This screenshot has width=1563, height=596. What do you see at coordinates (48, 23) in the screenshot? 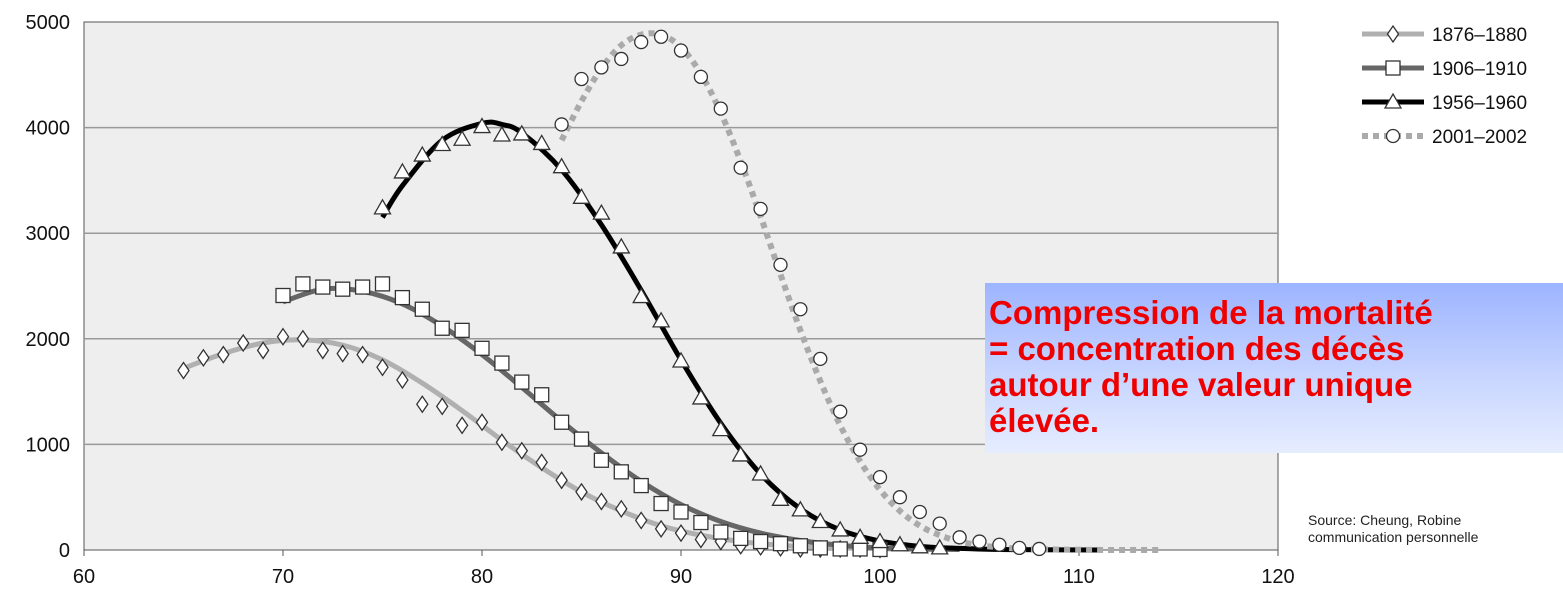
I see `y-tick-label: 5000` at bounding box center [48, 23].